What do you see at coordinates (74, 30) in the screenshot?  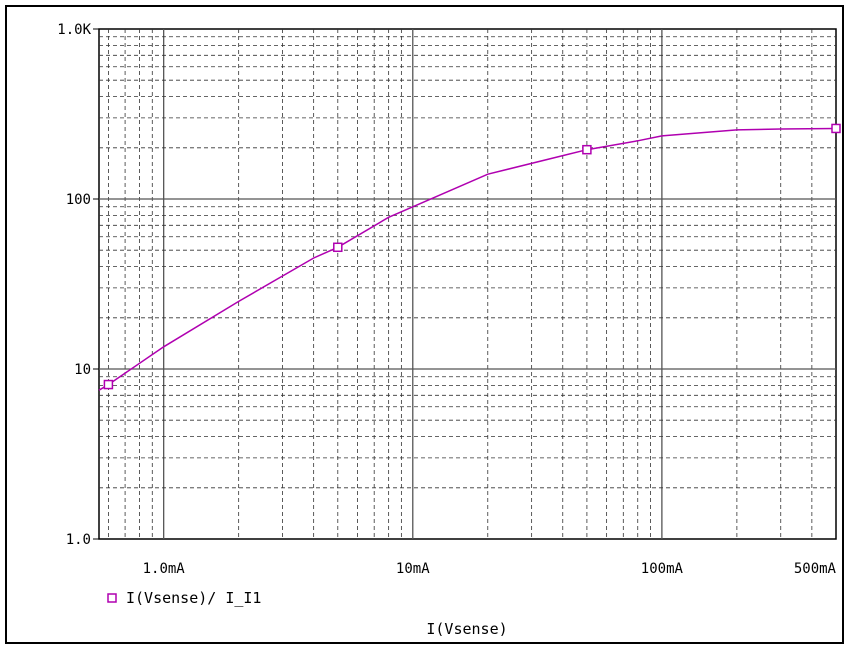 I see `y-tick-label: 1.0K` at bounding box center [74, 30].